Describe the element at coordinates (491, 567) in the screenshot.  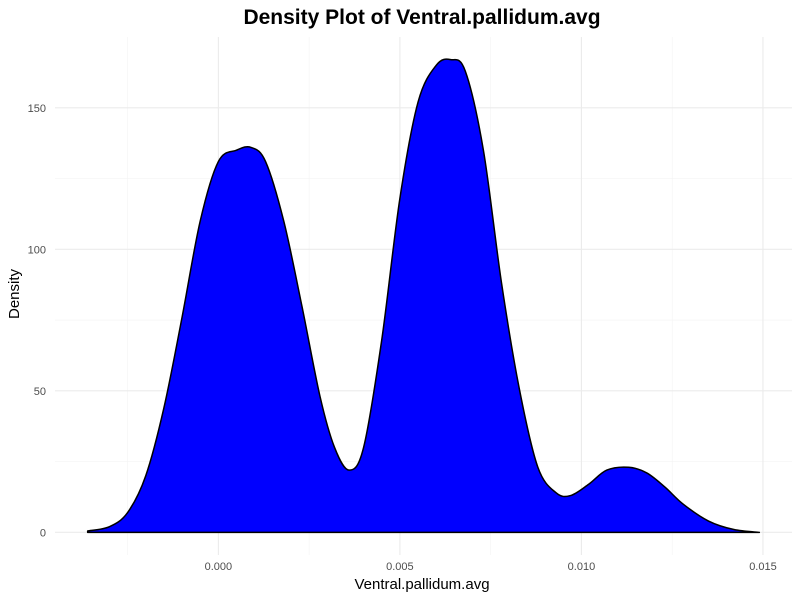
I see `x-axis-ticks: 0.000 0.005 0.010 0.015` at that location.